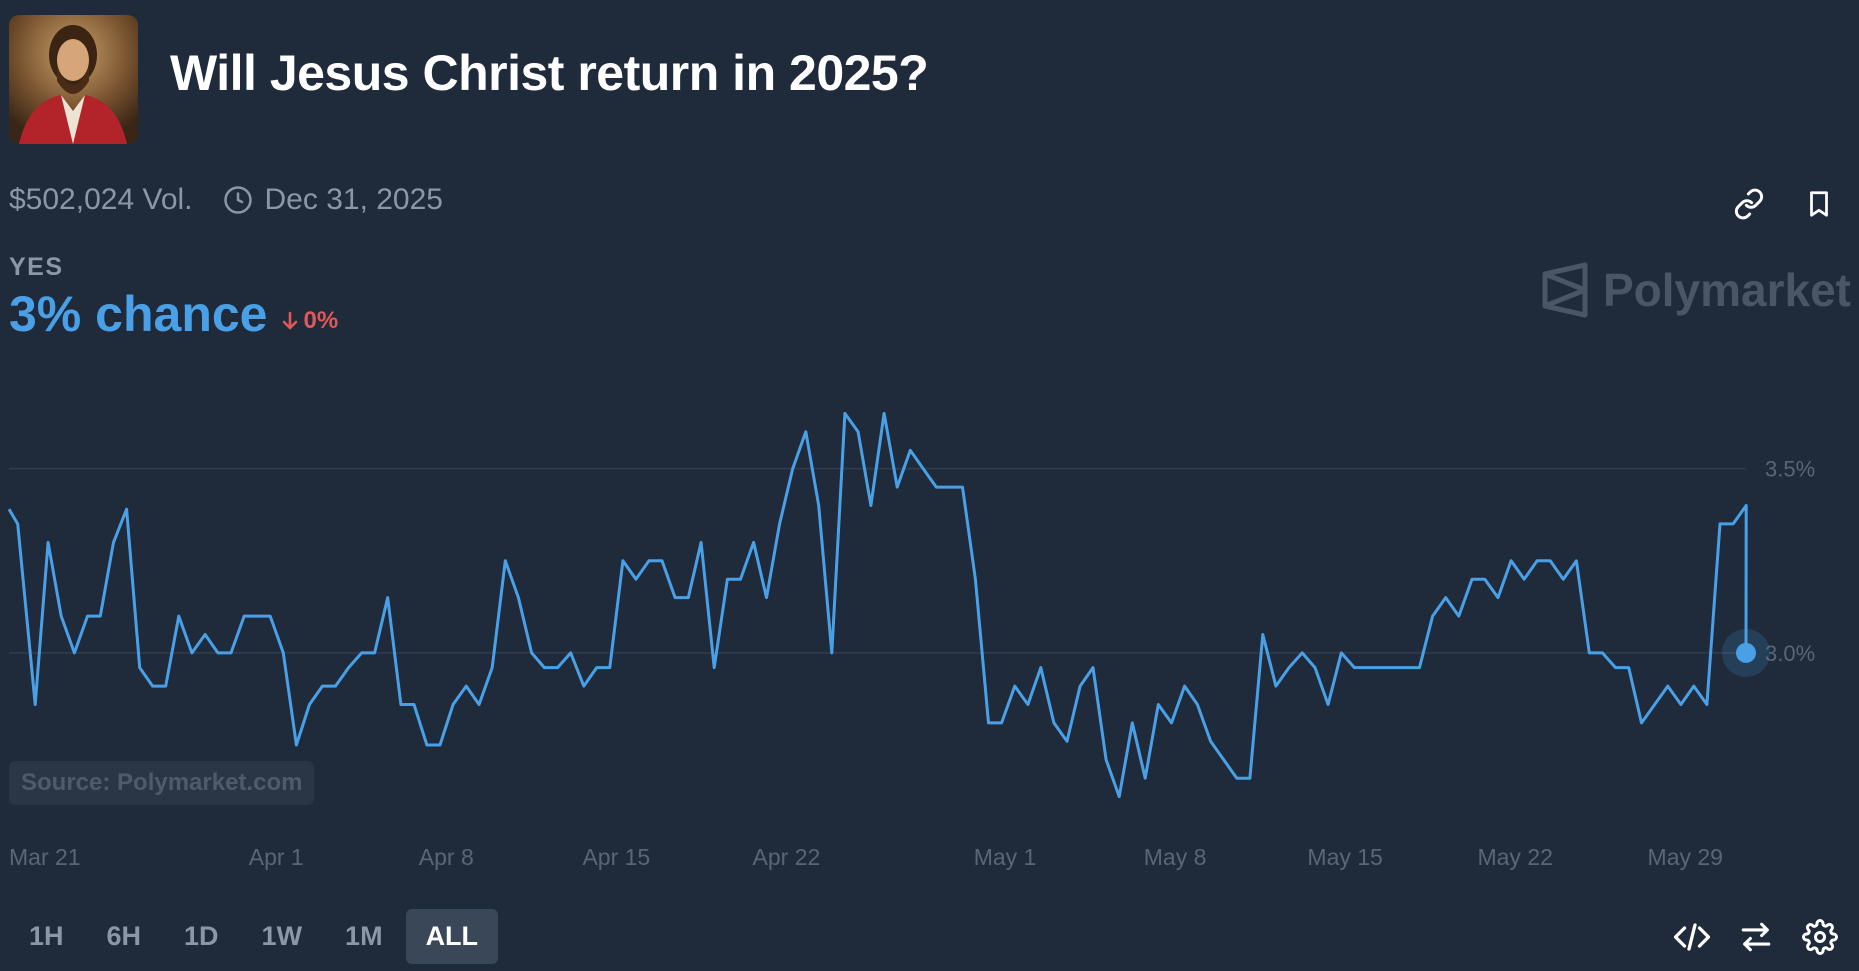 This screenshot has width=1859, height=971. I want to click on last-point-marker, so click(1746, 652).